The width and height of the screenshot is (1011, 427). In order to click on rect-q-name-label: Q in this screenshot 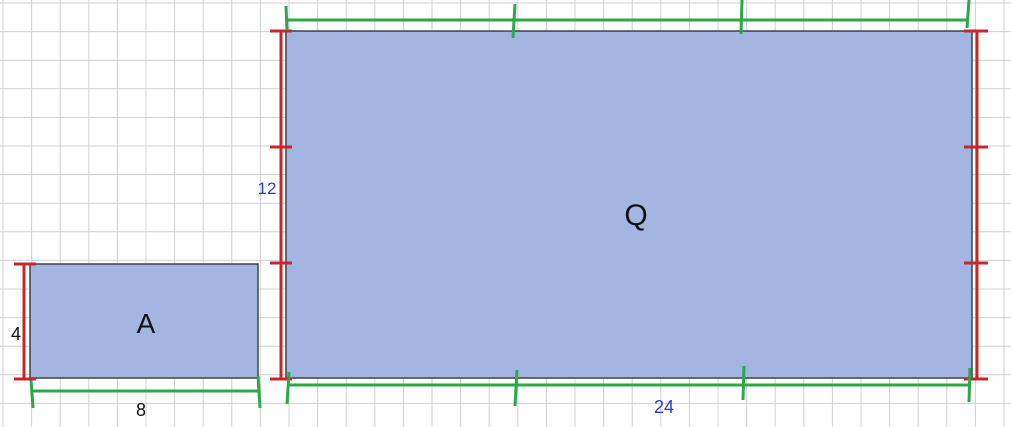, I will do `click(635, 215)`.